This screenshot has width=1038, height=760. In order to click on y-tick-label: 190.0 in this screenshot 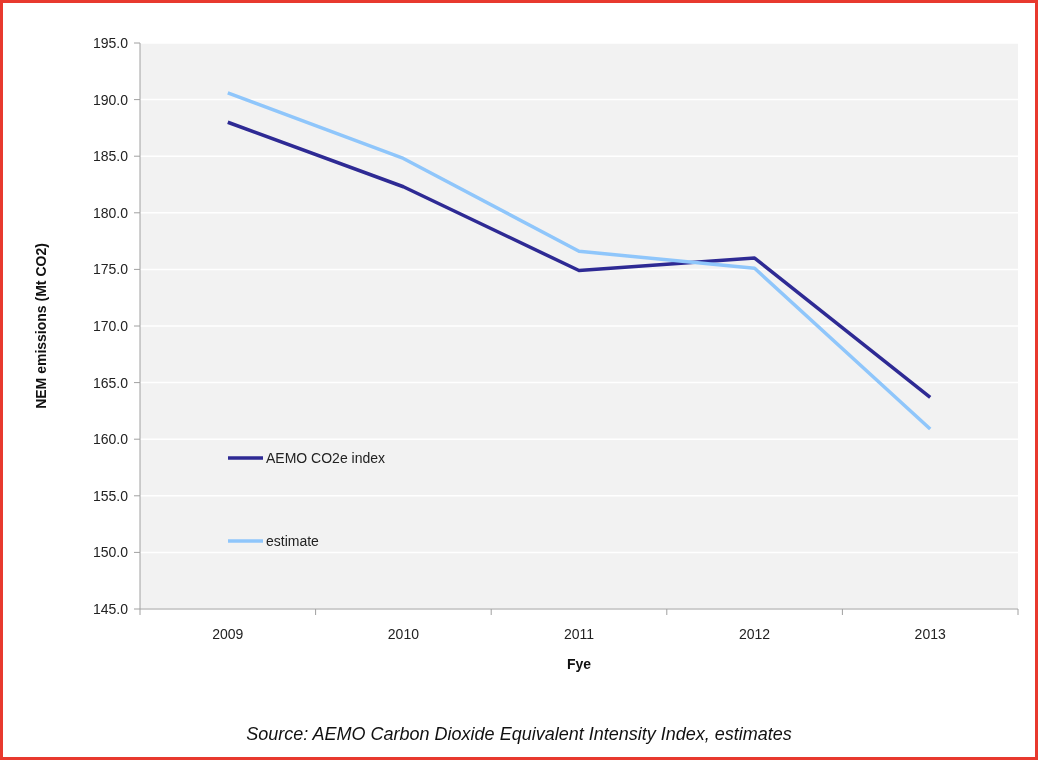, I will do `click(110, 99)`.